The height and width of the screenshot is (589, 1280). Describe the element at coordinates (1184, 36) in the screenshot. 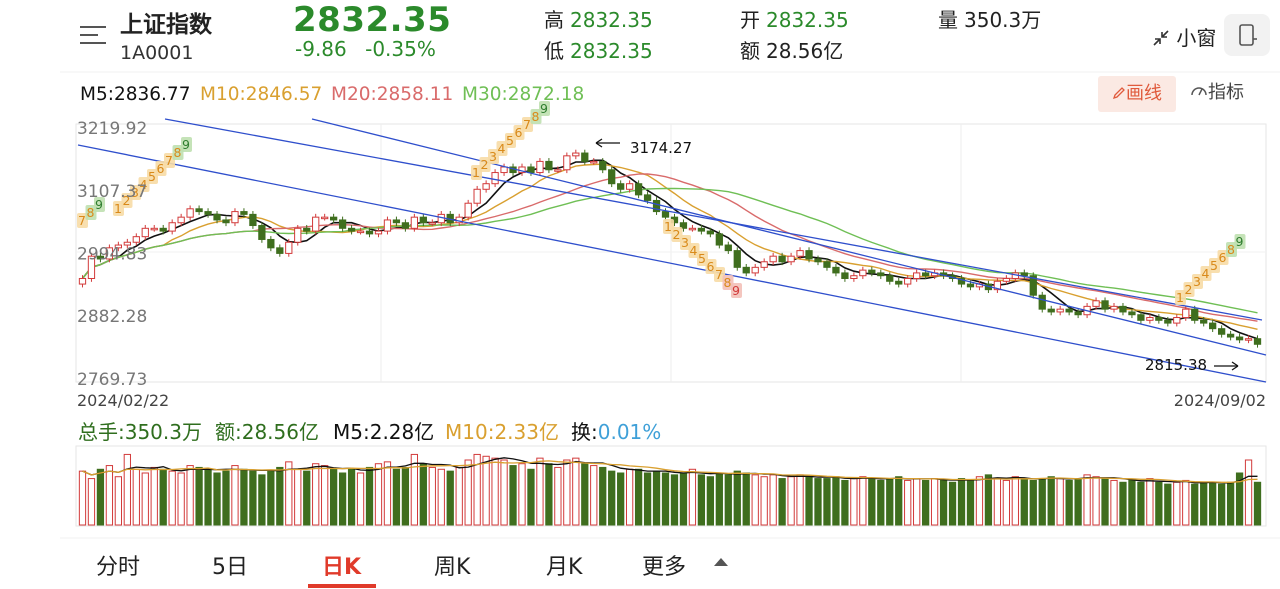

I see `small-window-button: 小窗` at that location.